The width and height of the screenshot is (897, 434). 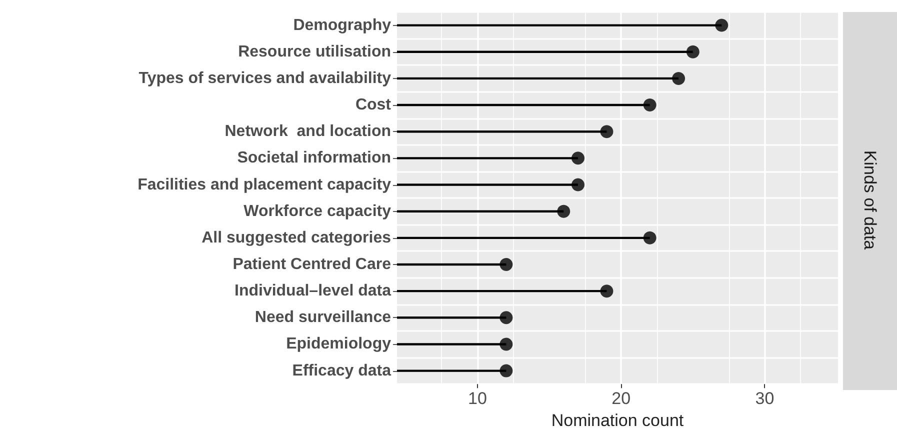 I want to click on y-tick-label: Need surveillance, so click(x=323, y=317).